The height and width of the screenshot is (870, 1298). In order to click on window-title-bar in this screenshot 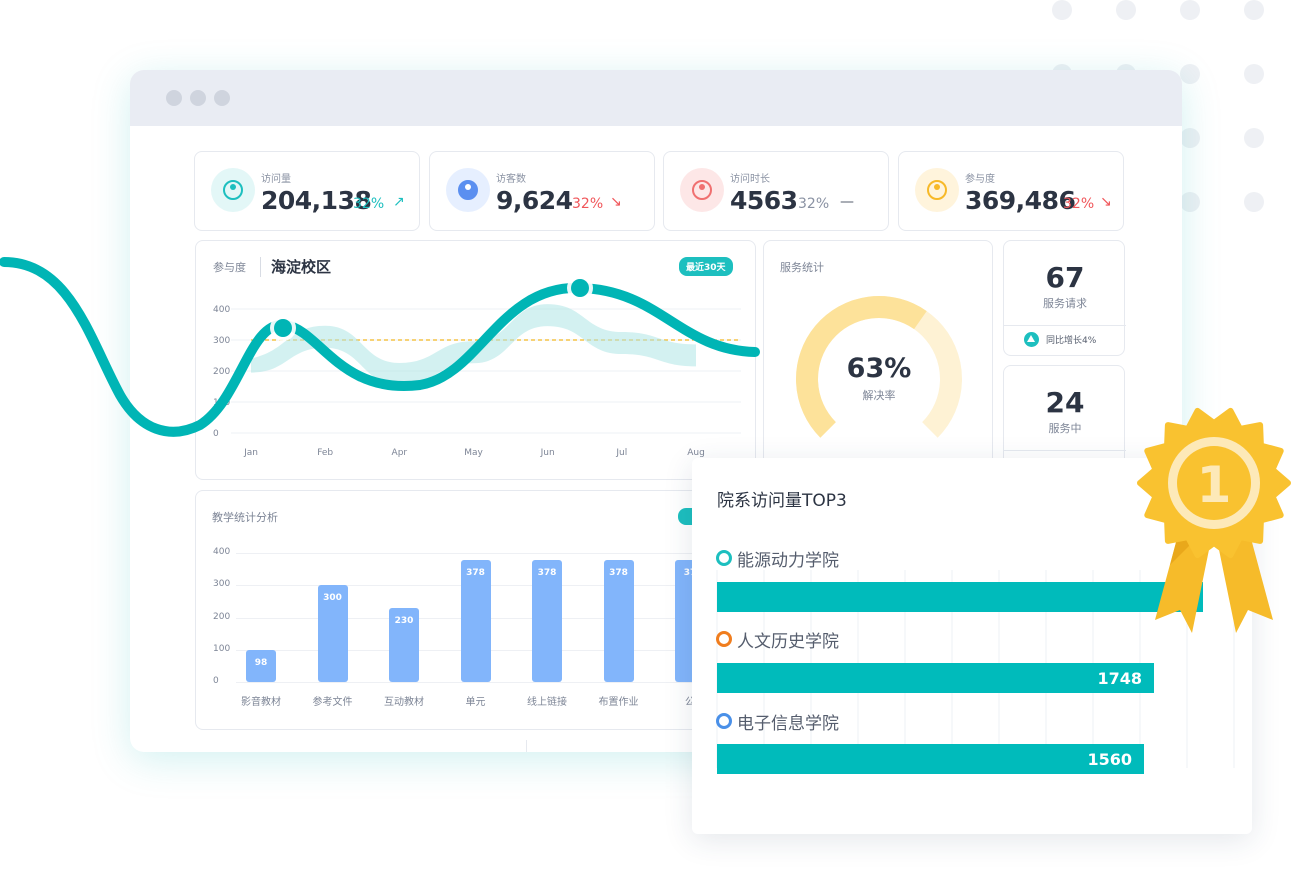, I will do `click(656, 98)`.